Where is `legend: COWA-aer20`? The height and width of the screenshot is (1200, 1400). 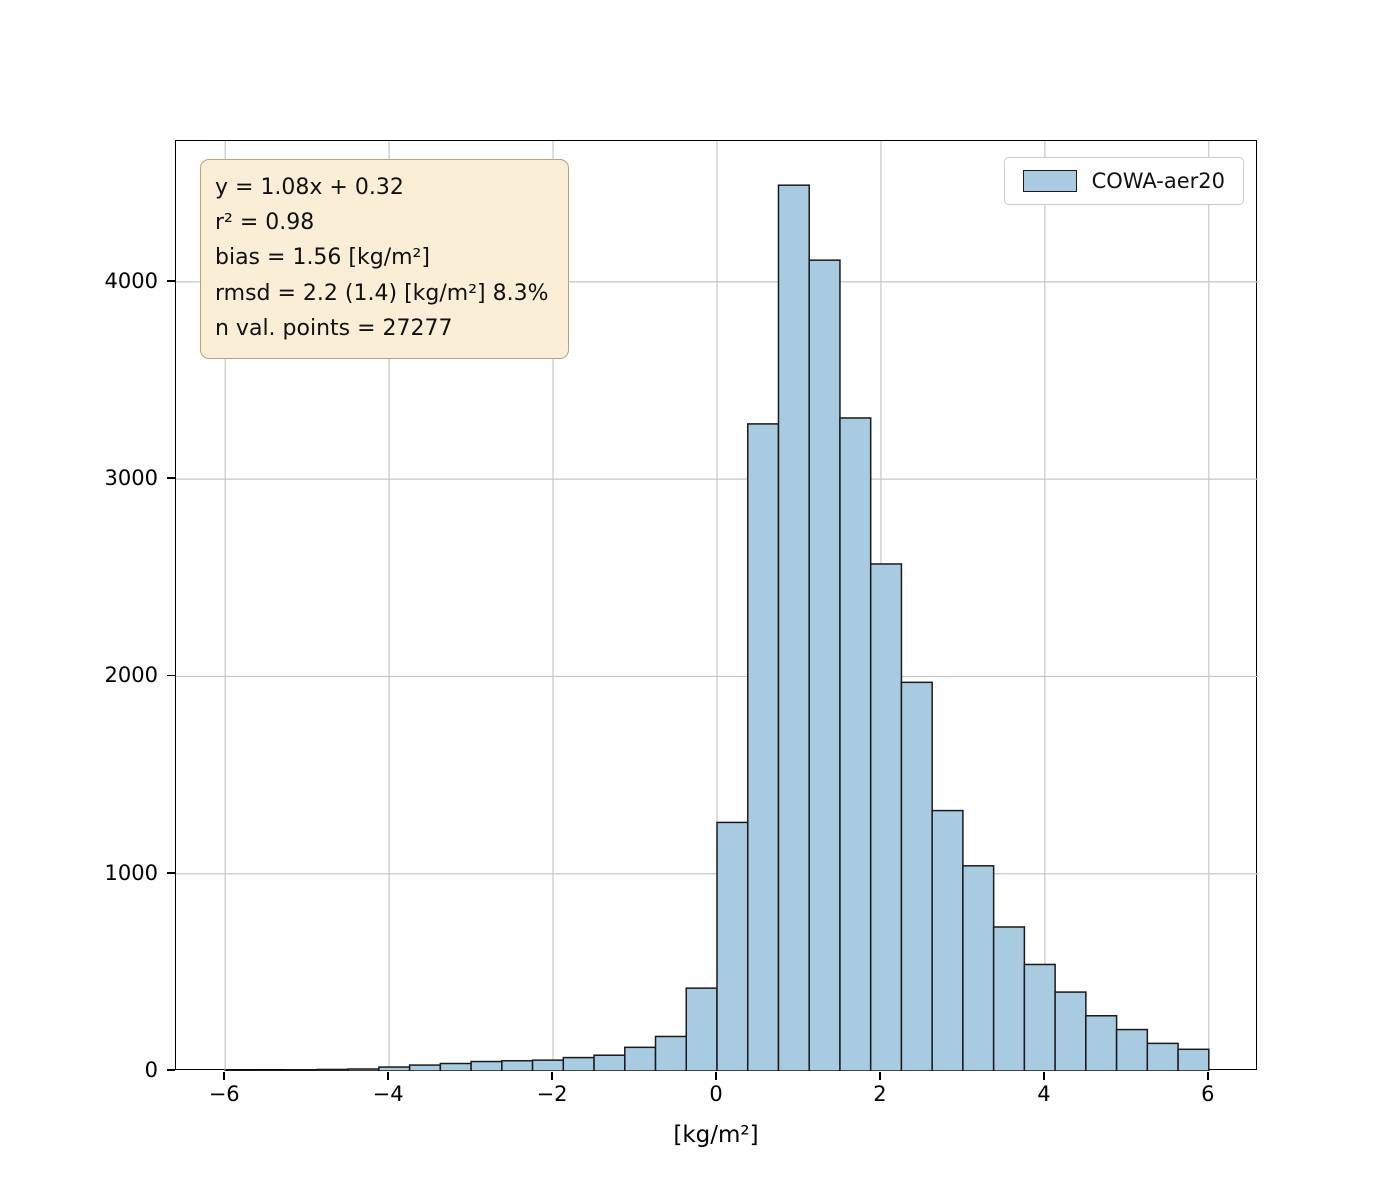
legend: COWA-aer20 is located at coordinates (1123, 181).